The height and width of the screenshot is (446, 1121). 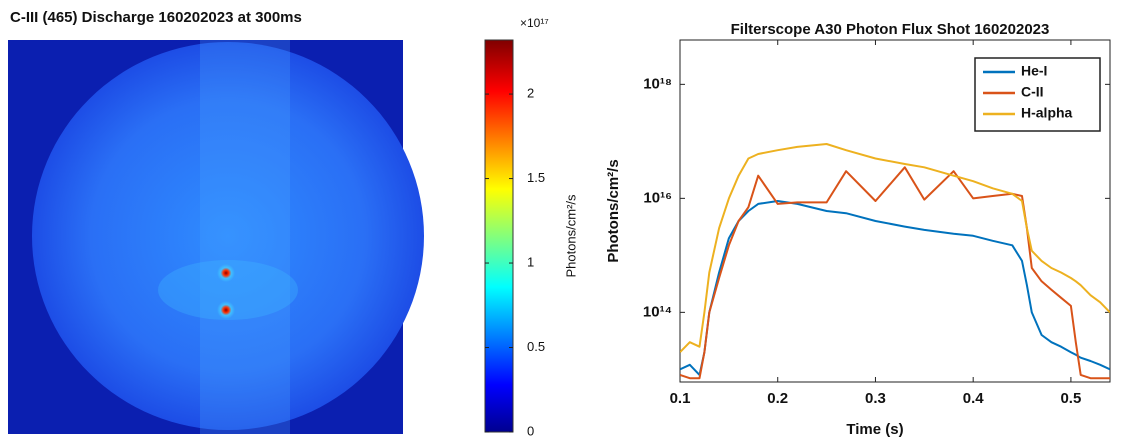 What do you see at coordinates (156, 17) in the screenshot?
I see `image-title: C-III (465) Discharge 160202023 at 300ms` at bounding box center [156, 17].